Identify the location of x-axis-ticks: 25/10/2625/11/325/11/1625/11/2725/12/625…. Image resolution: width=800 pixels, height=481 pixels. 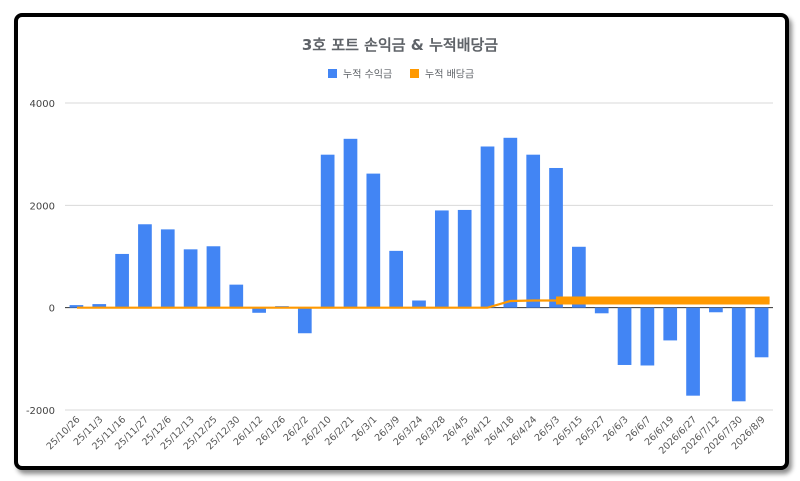
(406, 435).